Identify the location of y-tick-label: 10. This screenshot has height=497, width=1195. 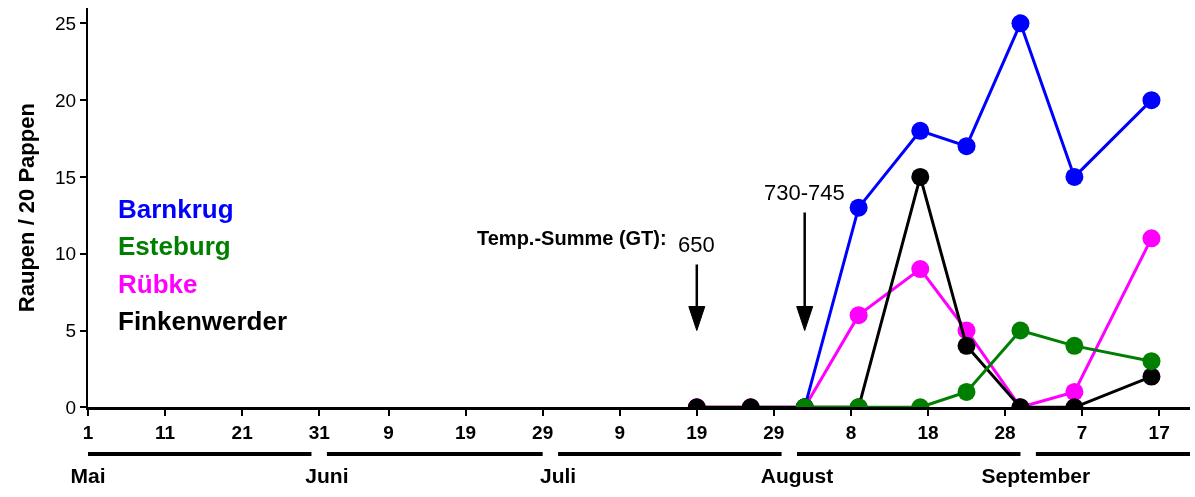
(66, 254).